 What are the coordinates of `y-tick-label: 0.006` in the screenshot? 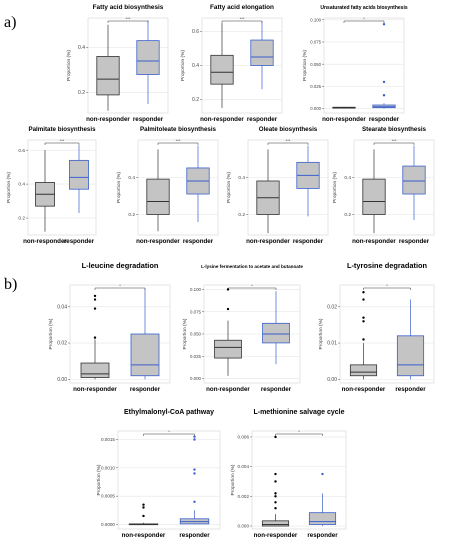 It's located at (244, 437).